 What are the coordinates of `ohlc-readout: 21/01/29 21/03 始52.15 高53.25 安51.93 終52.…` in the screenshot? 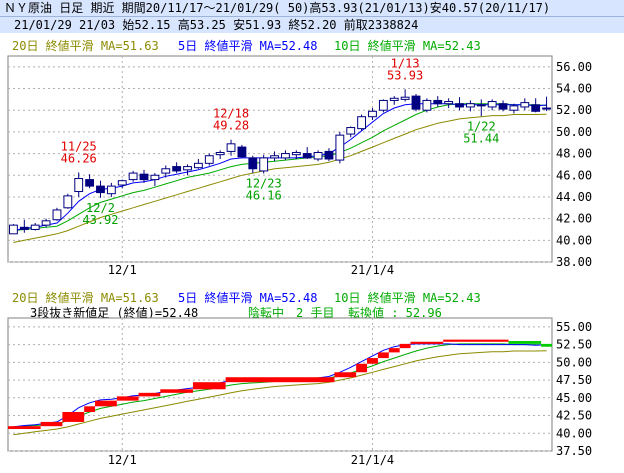 It's located at (216, 25).